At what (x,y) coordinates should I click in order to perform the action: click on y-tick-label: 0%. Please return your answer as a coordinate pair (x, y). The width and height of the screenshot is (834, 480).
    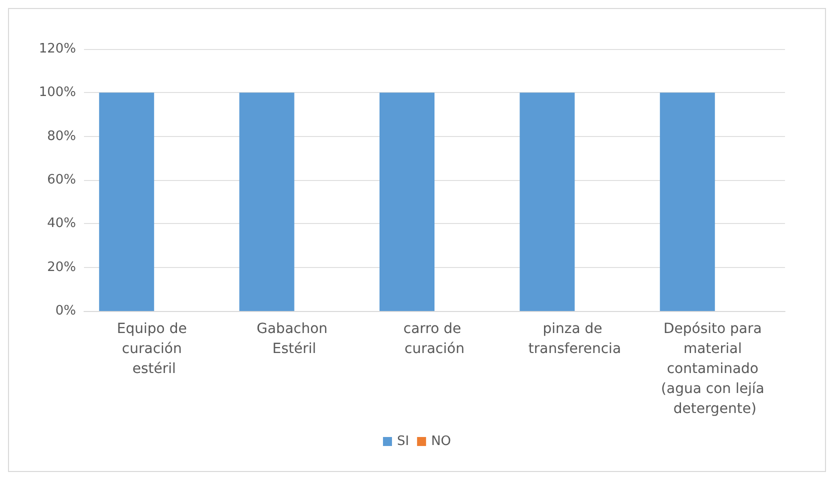
    Looking at the image, I should click on (65, 311).